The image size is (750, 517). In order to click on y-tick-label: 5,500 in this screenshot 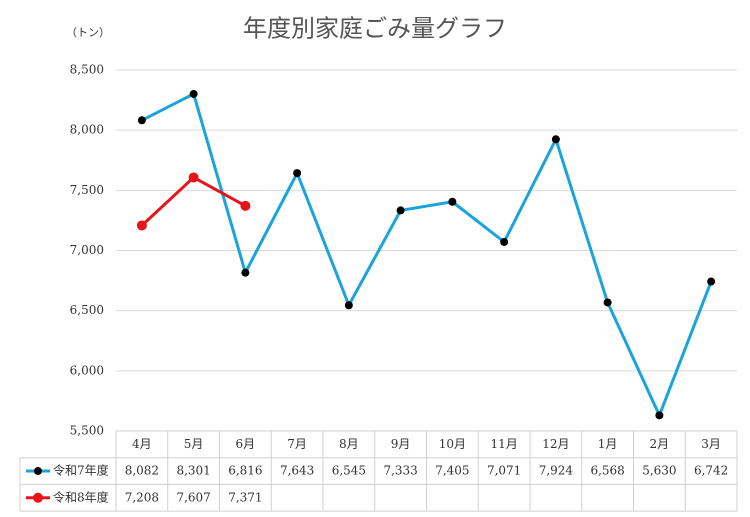, I will do `click(87, 431)`.